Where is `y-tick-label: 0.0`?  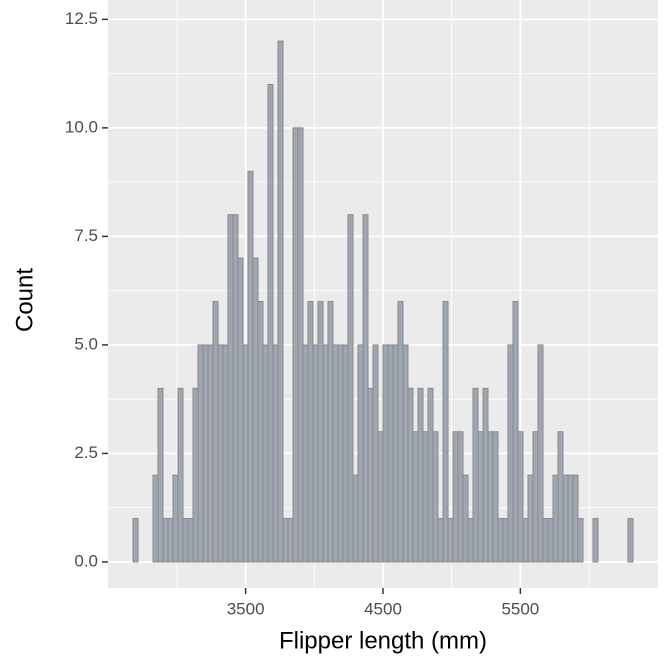 y-tick-label: 0.0 is located at coordinates (86, 560).